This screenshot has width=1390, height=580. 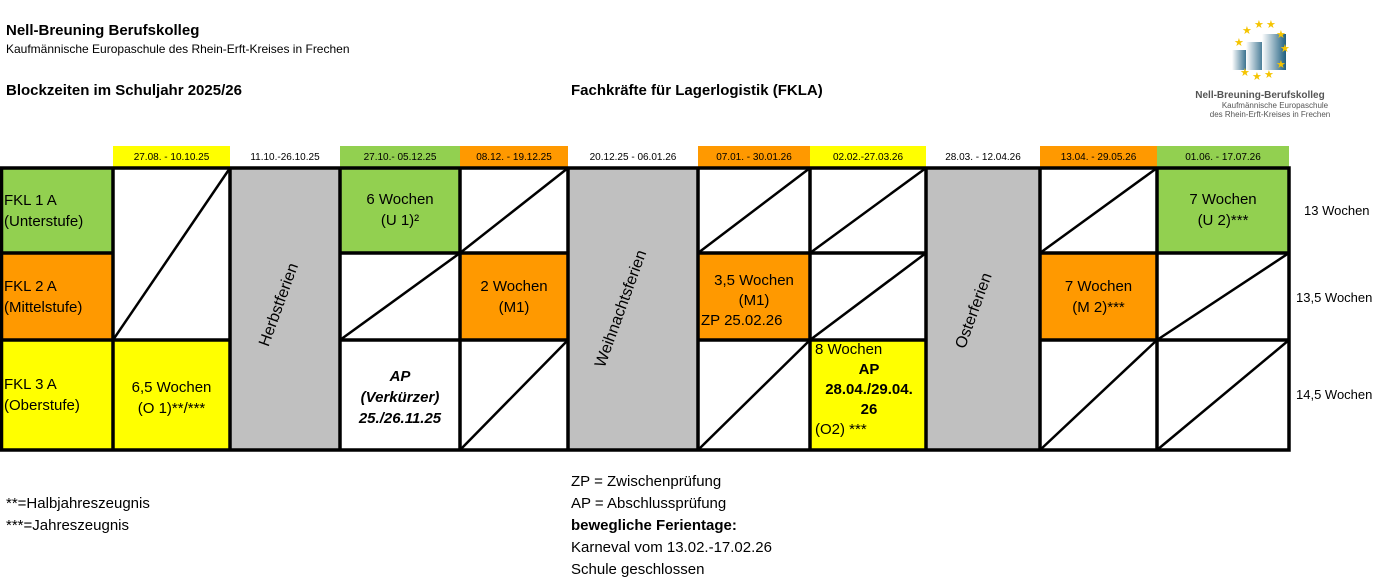 What do you see at coordinates (646, 481) in the screenshot?
I see `legend-zp: ZP = Zwischenprüfung` at bounding box center [646, 481].